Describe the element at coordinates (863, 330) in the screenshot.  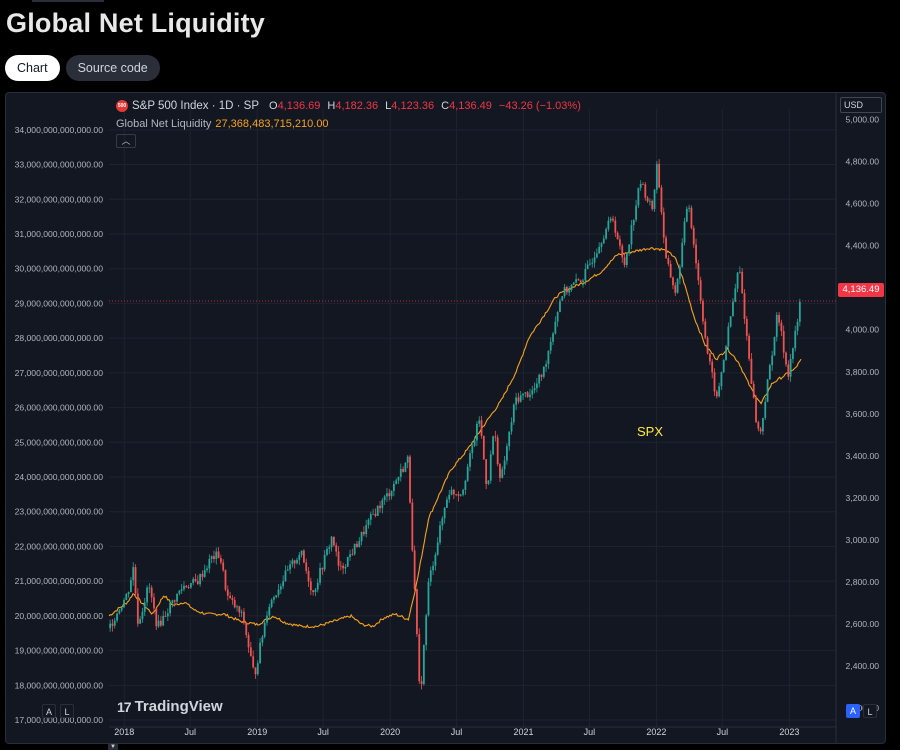
I see `right-axis-tick-5: 4,000.00` at that location.